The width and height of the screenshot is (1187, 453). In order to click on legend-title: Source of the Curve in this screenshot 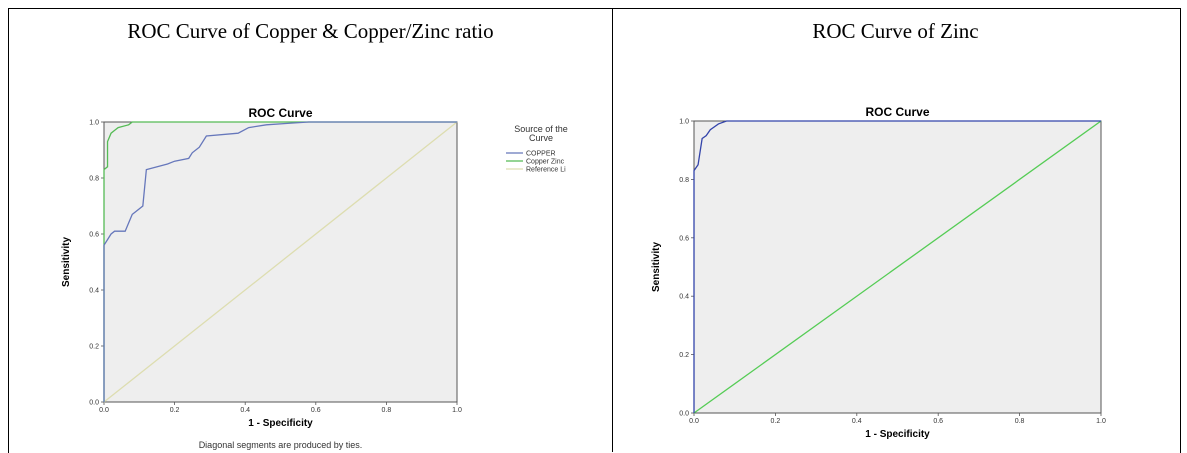, I will do `click(541, 133)`.